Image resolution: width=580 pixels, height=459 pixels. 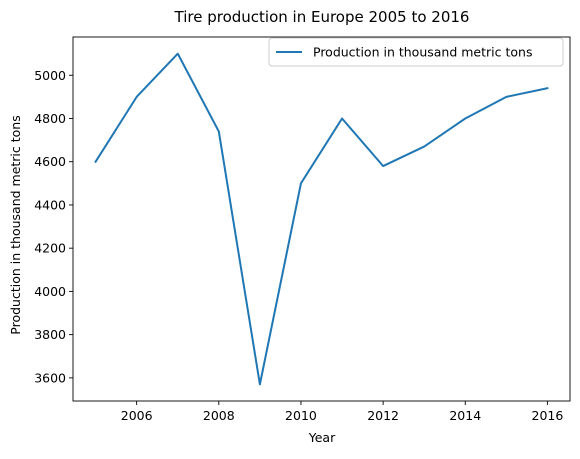 I want to click on y-tick-label: 4800, so click(x=50, y=118).